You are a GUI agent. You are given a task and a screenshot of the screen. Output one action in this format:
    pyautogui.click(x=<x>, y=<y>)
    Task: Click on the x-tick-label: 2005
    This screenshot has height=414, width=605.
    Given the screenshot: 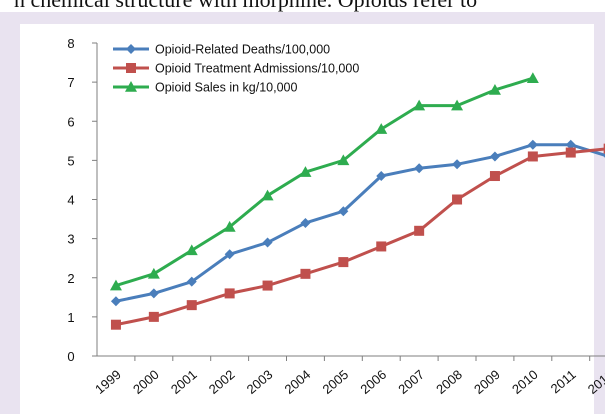 What is the action you would take?
    pyautogui.click(x=335, y=382)
    